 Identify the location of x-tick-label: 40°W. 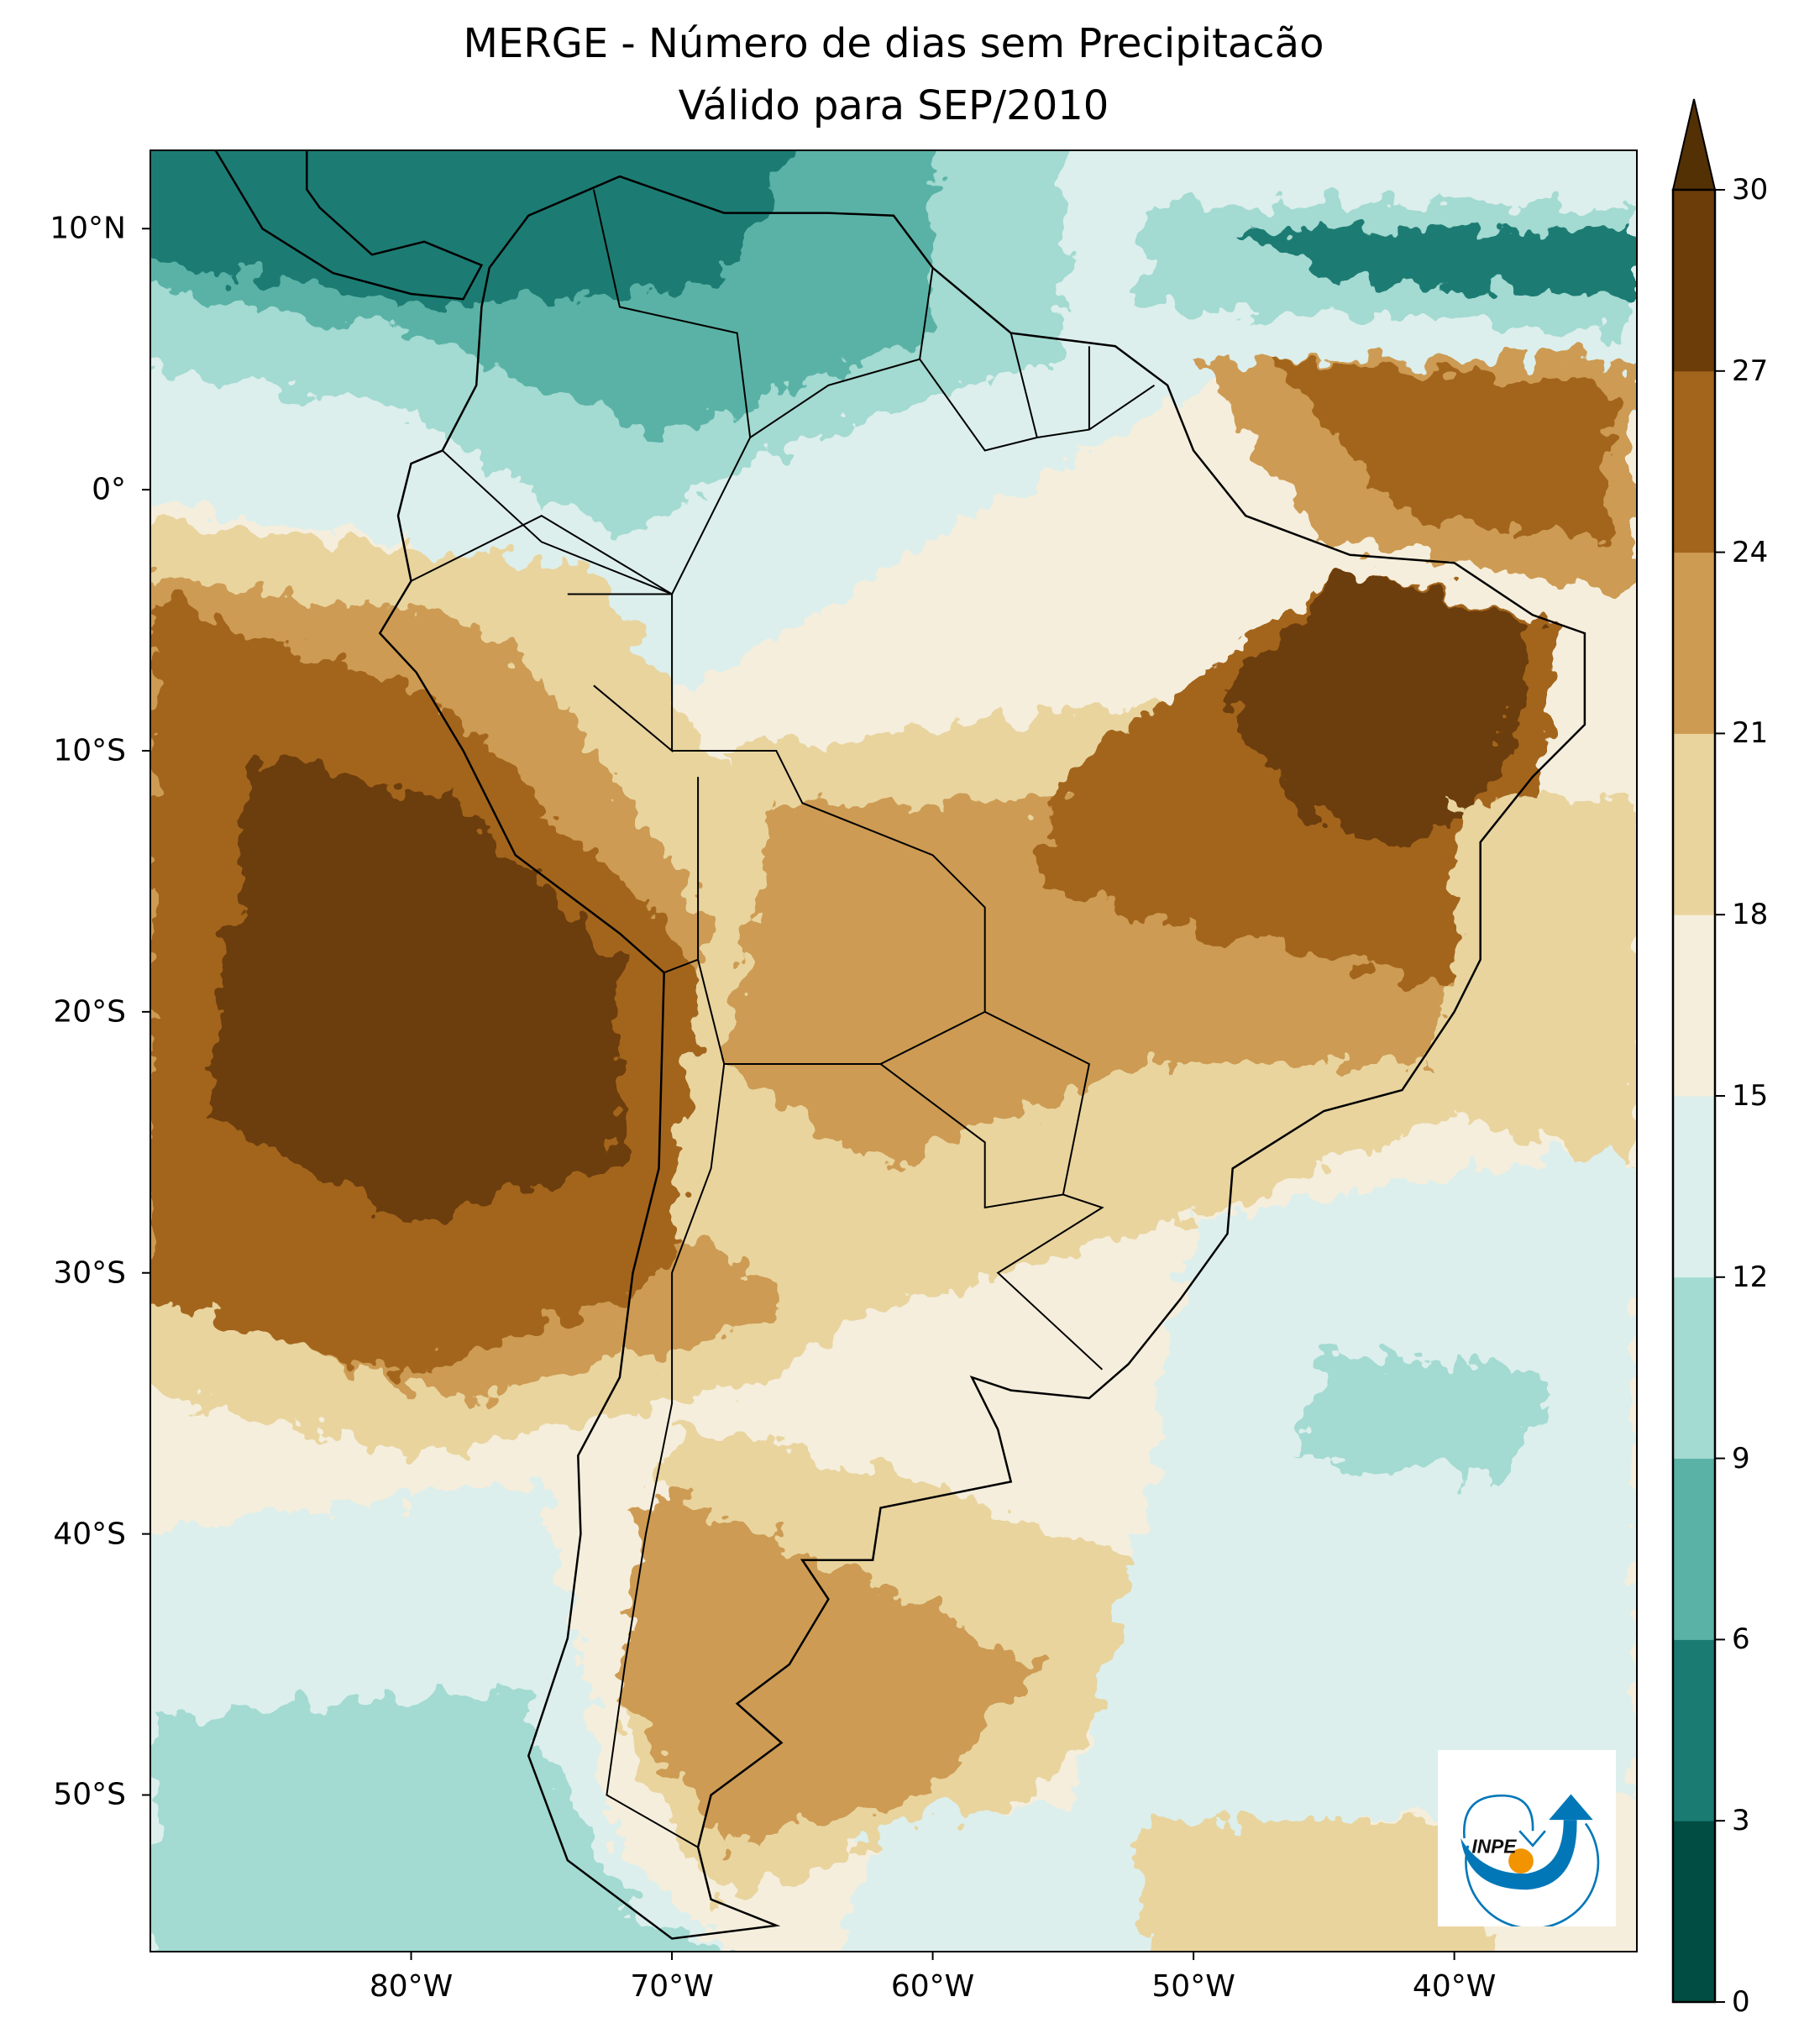
(1454, 1986).